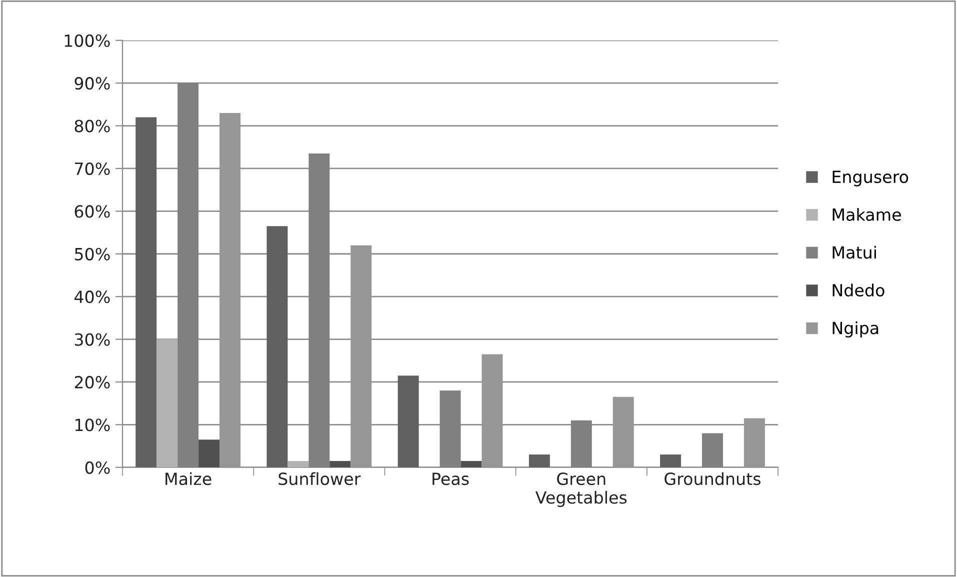  Describe the element at coordinates (581, 490) in the screenshot. I see `x-tick-label: Green Vegetables` at that location.